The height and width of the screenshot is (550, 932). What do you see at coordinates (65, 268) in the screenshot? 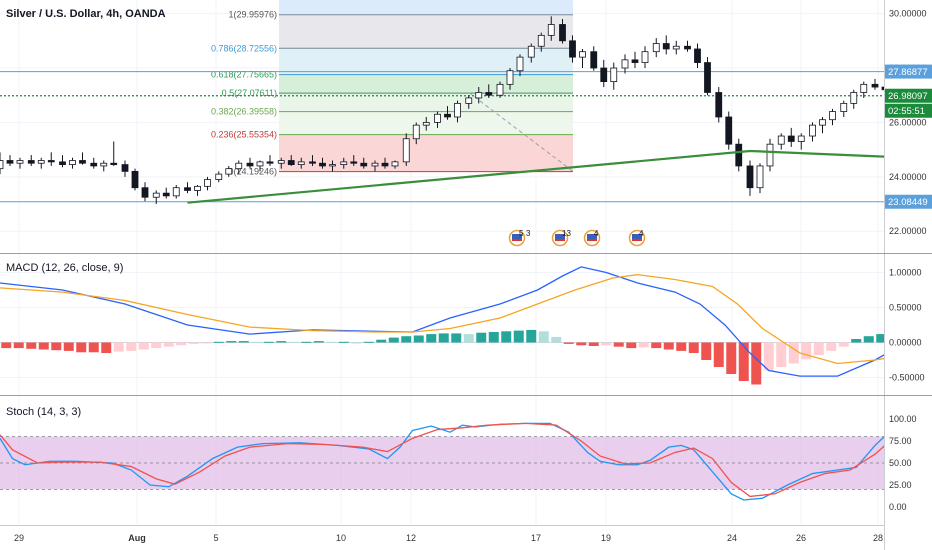
I see `macd-title: MACD (12, 26, close, 9)` at bounding box center [65, 268].